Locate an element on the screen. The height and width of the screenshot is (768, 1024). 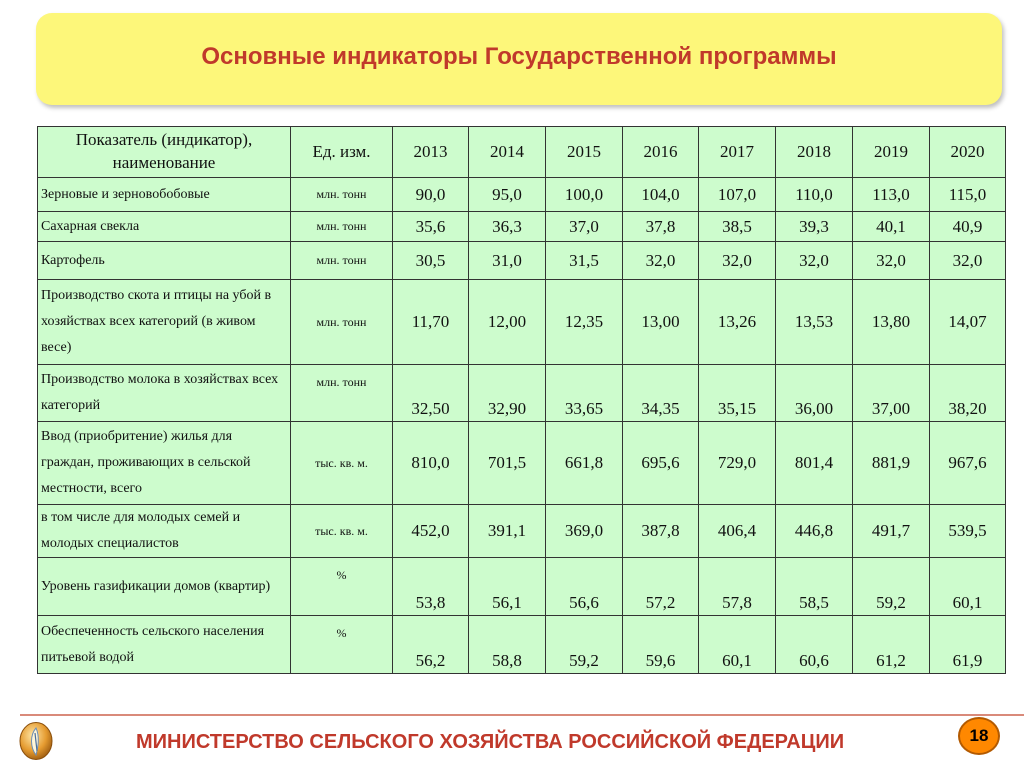
indicator-value: 37,00 is located at coordinates (891, 393).